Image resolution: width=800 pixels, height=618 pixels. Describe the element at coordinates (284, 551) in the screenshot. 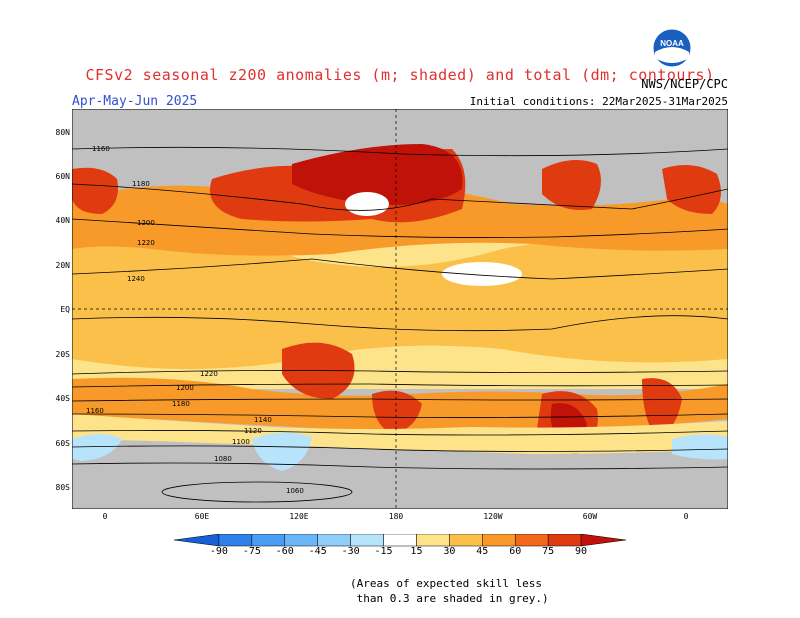

I see `colorbar-tick-label: -60` at that location.